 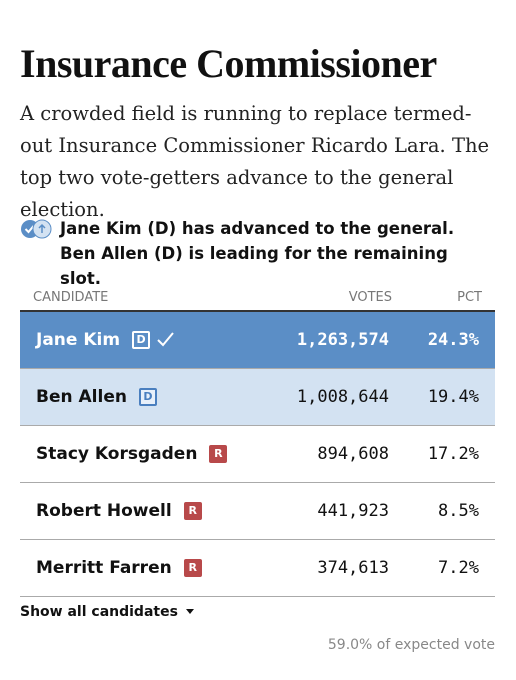 I want to click on percent: 17.2%, so click(x=453, y=454).